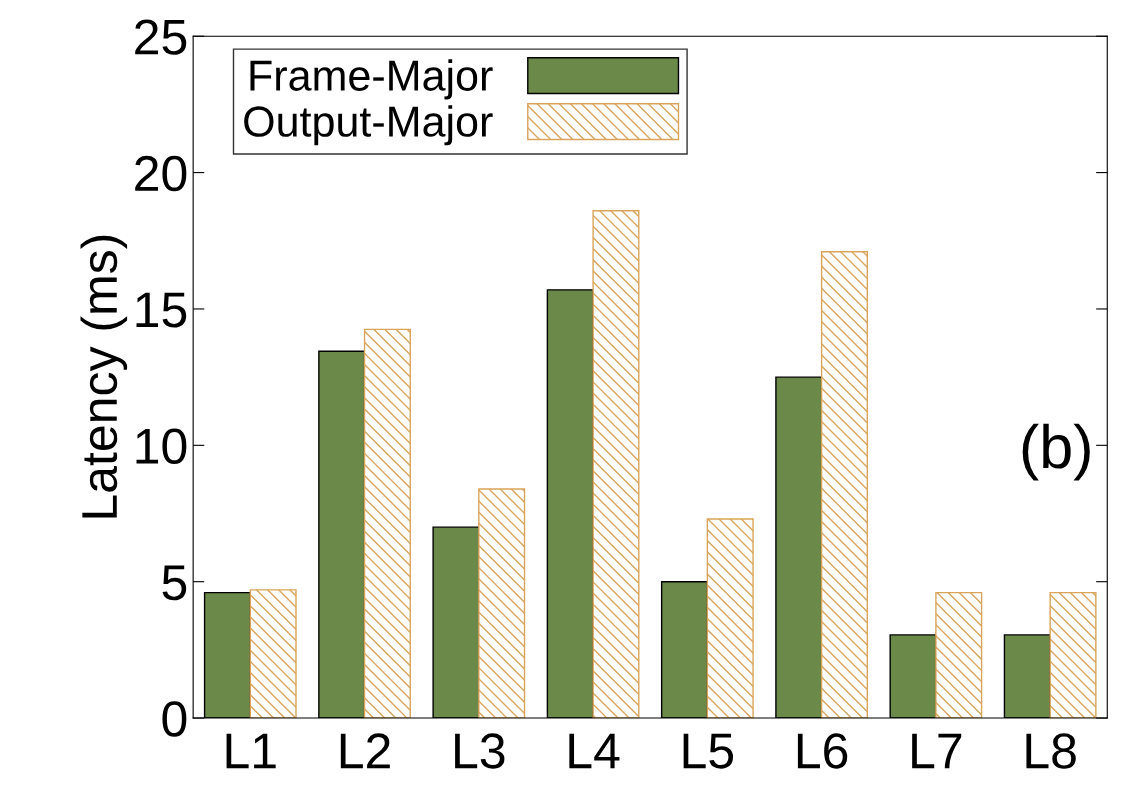  I want to click on x-tick-label: L2, so click(365, 751).